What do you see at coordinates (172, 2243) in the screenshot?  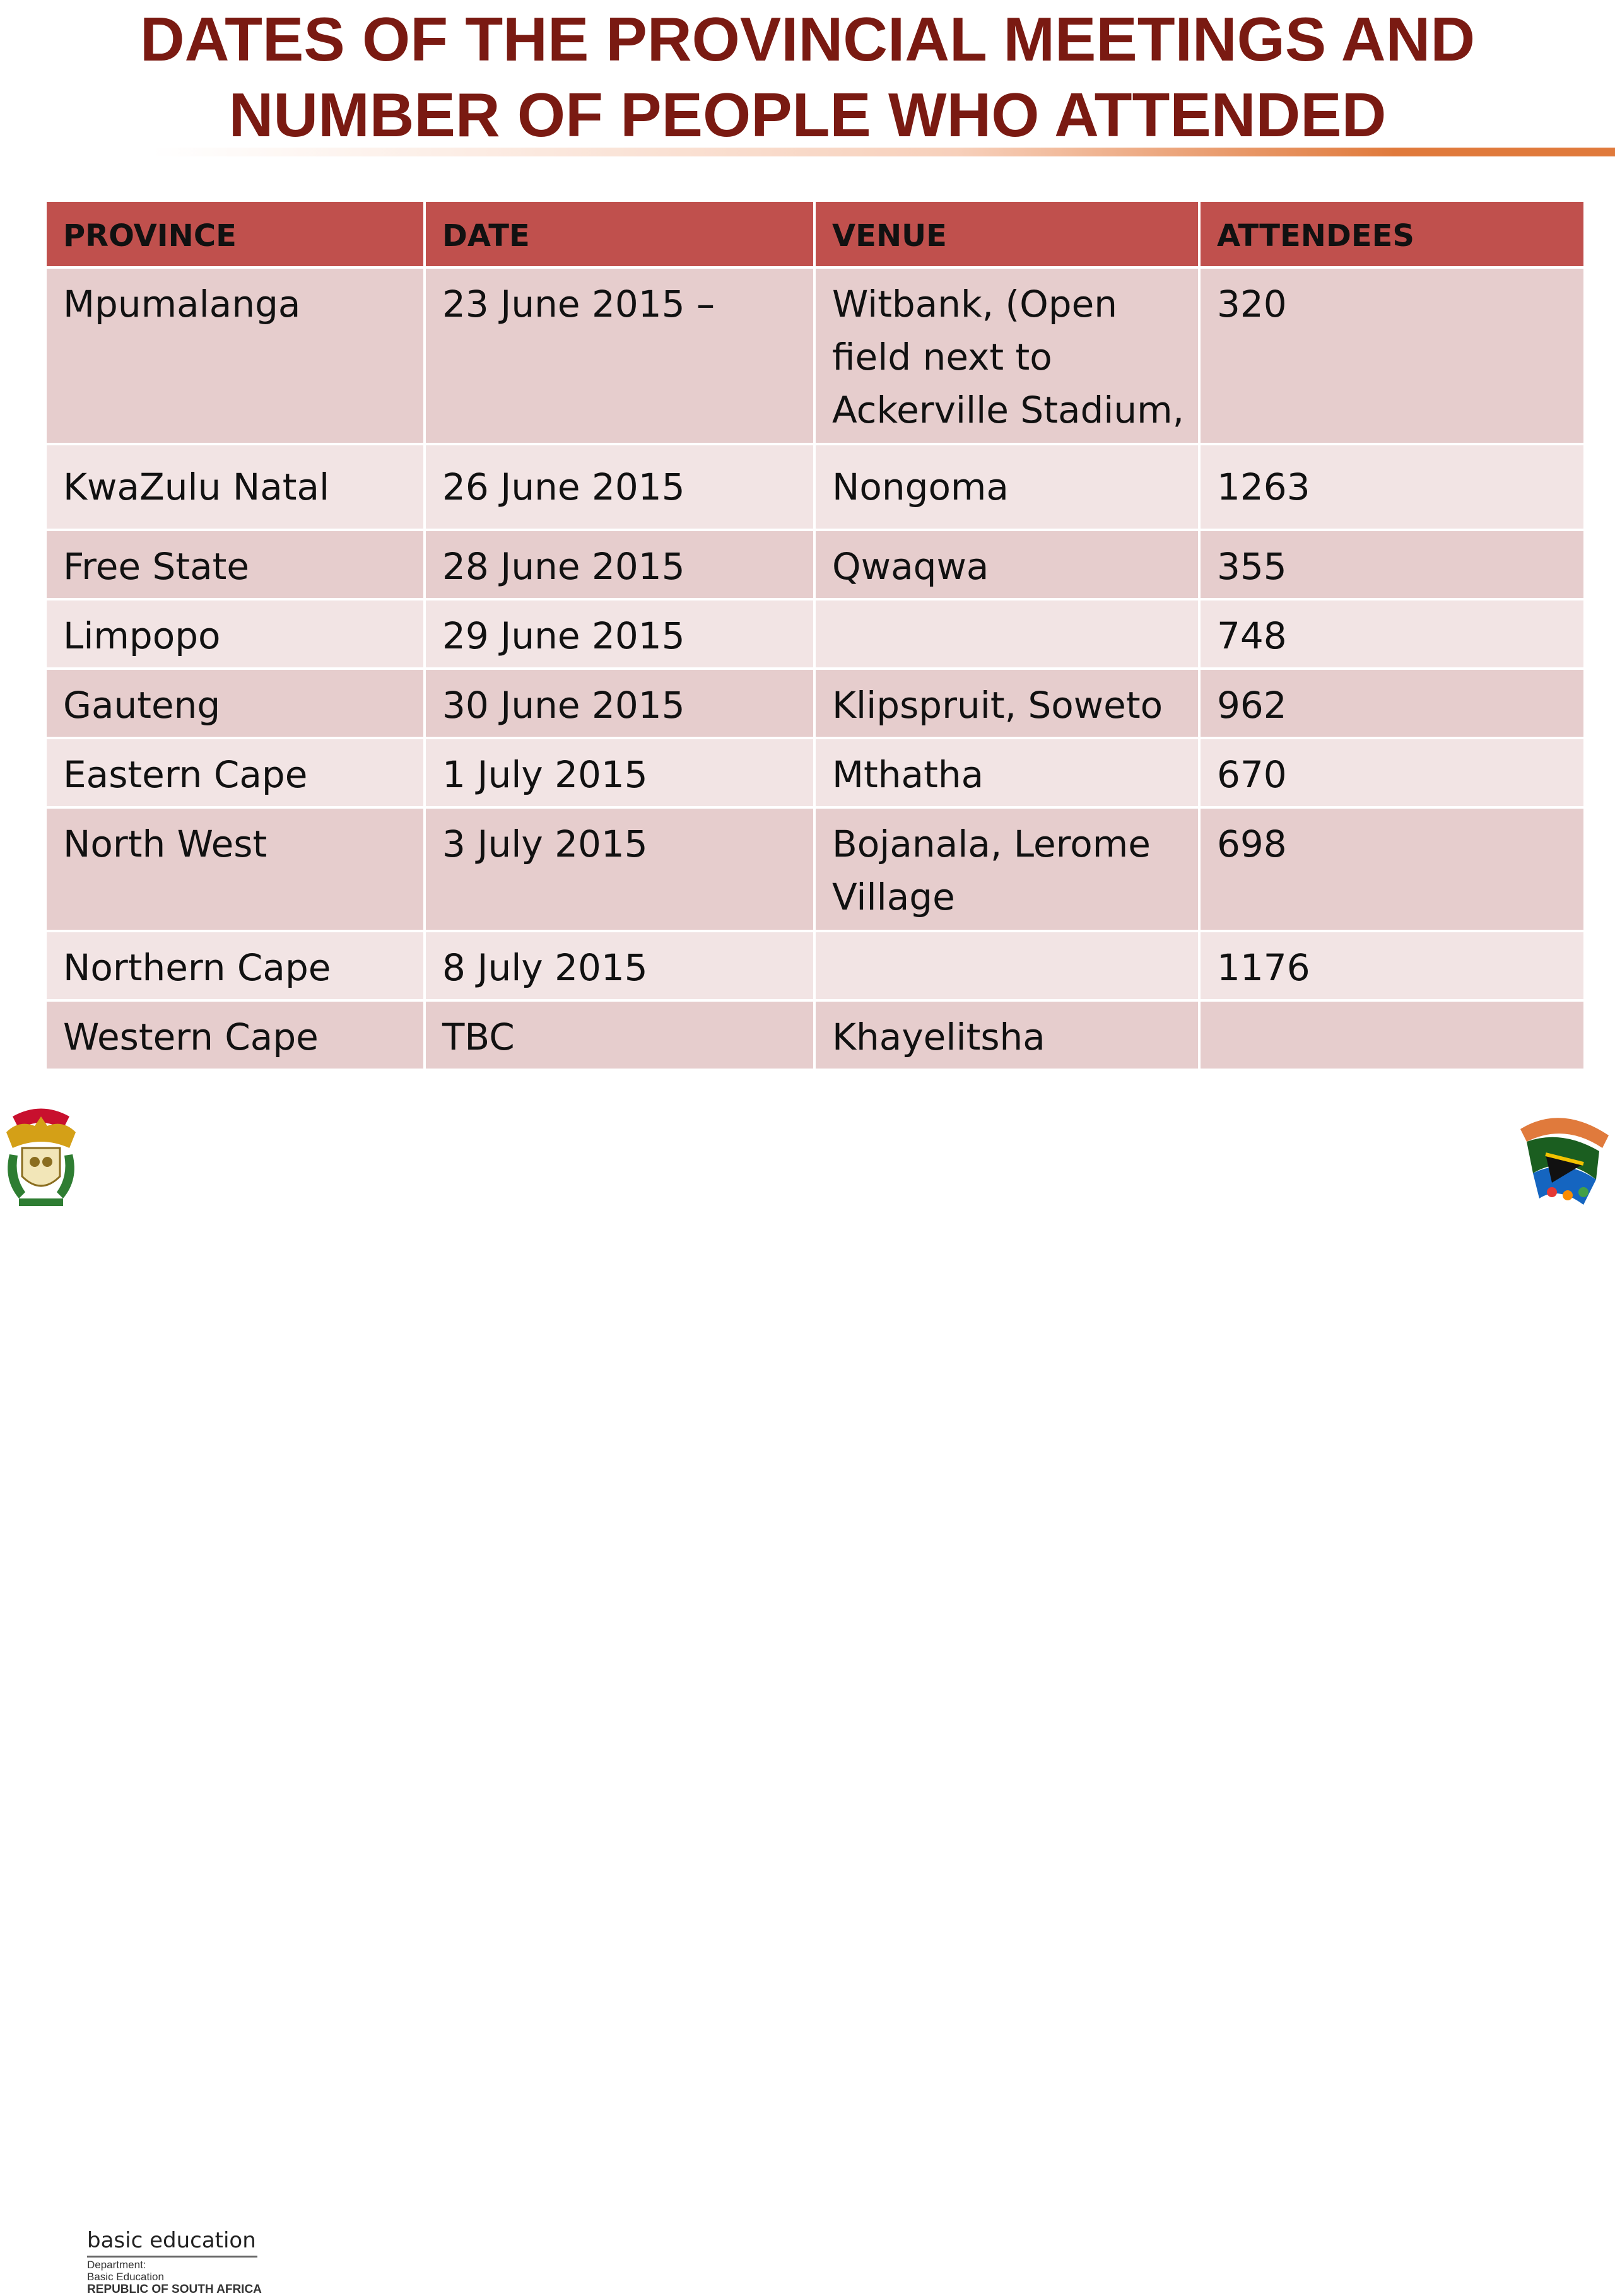 I see `department-name: basic education` at bounding box center [172, 2243].